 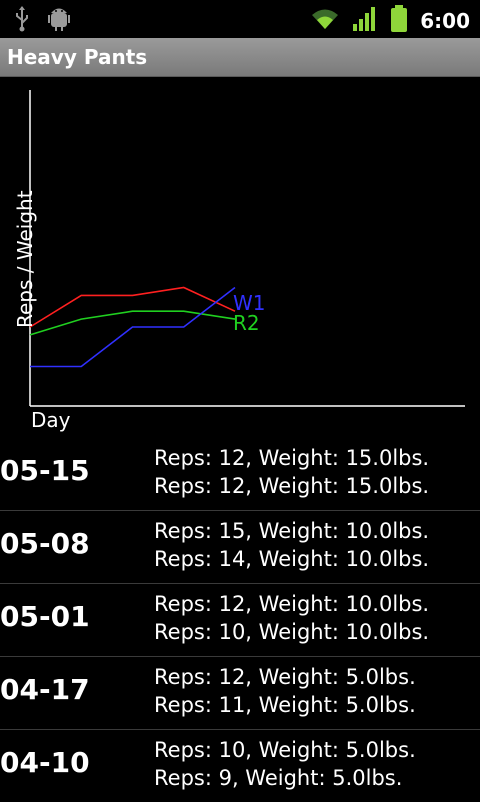 What do you see at coordinates (285, 677) in the screenshot?
I see `entry-set-1: Reps: 12, Weight: 5.0lbs.` at bounding box center [285, 677].